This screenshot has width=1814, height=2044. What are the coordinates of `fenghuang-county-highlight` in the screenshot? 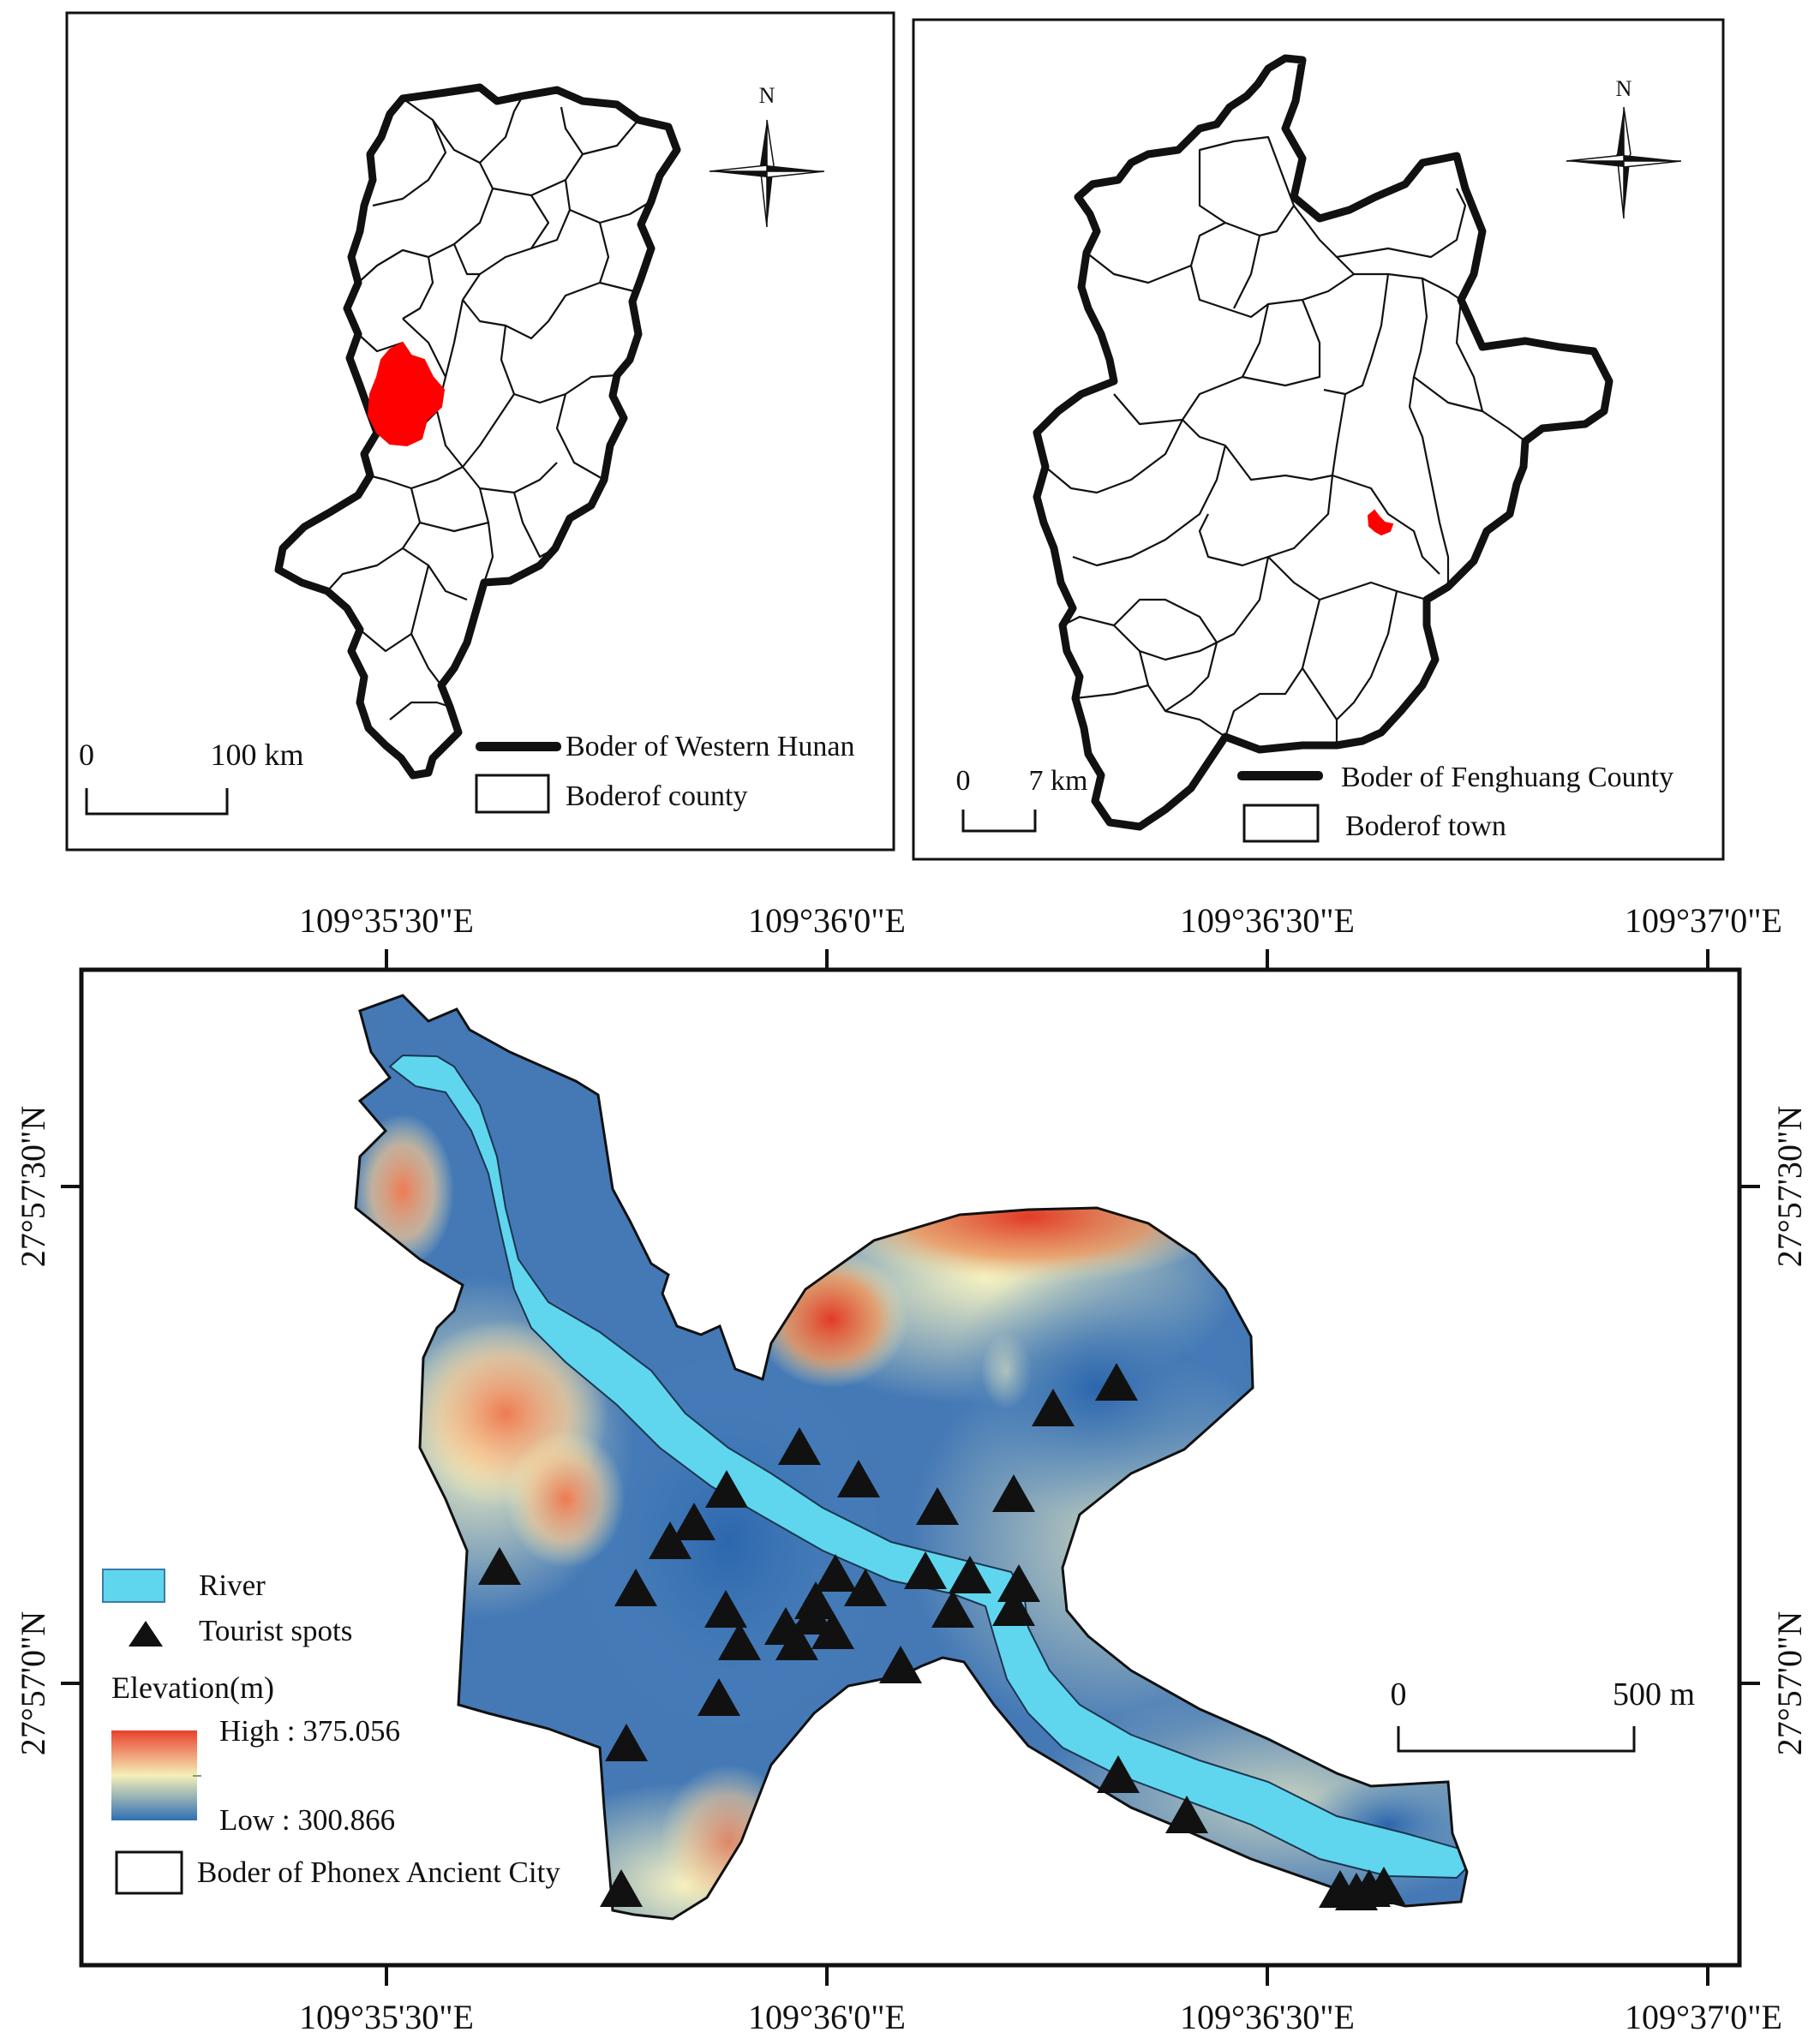 It's located at (407, 394).